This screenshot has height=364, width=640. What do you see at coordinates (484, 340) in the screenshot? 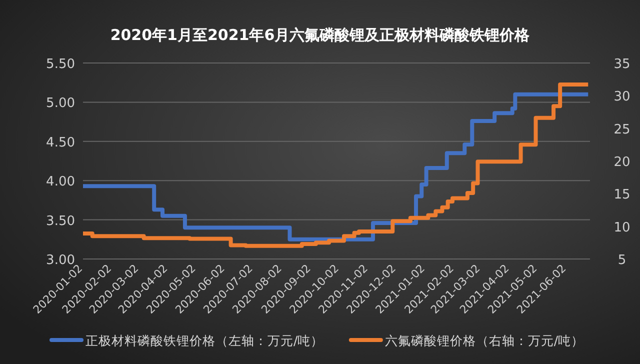
I see `legend-label: 六氟磷酸锂价格（右轴：万元/吨）` at bounding box center [484, 340].